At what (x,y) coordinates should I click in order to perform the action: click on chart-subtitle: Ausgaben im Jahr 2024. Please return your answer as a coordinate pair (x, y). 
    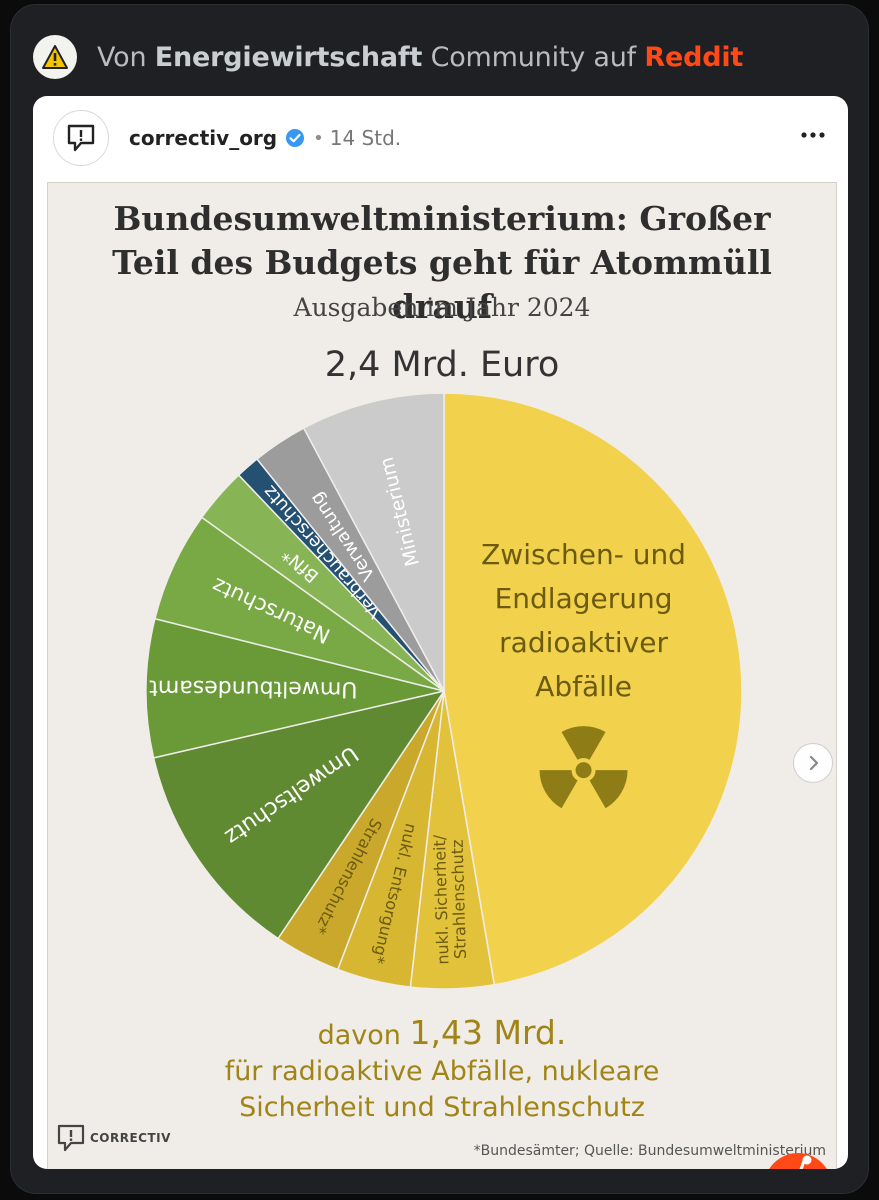
    Looking at the image, I should click on (442, 307).